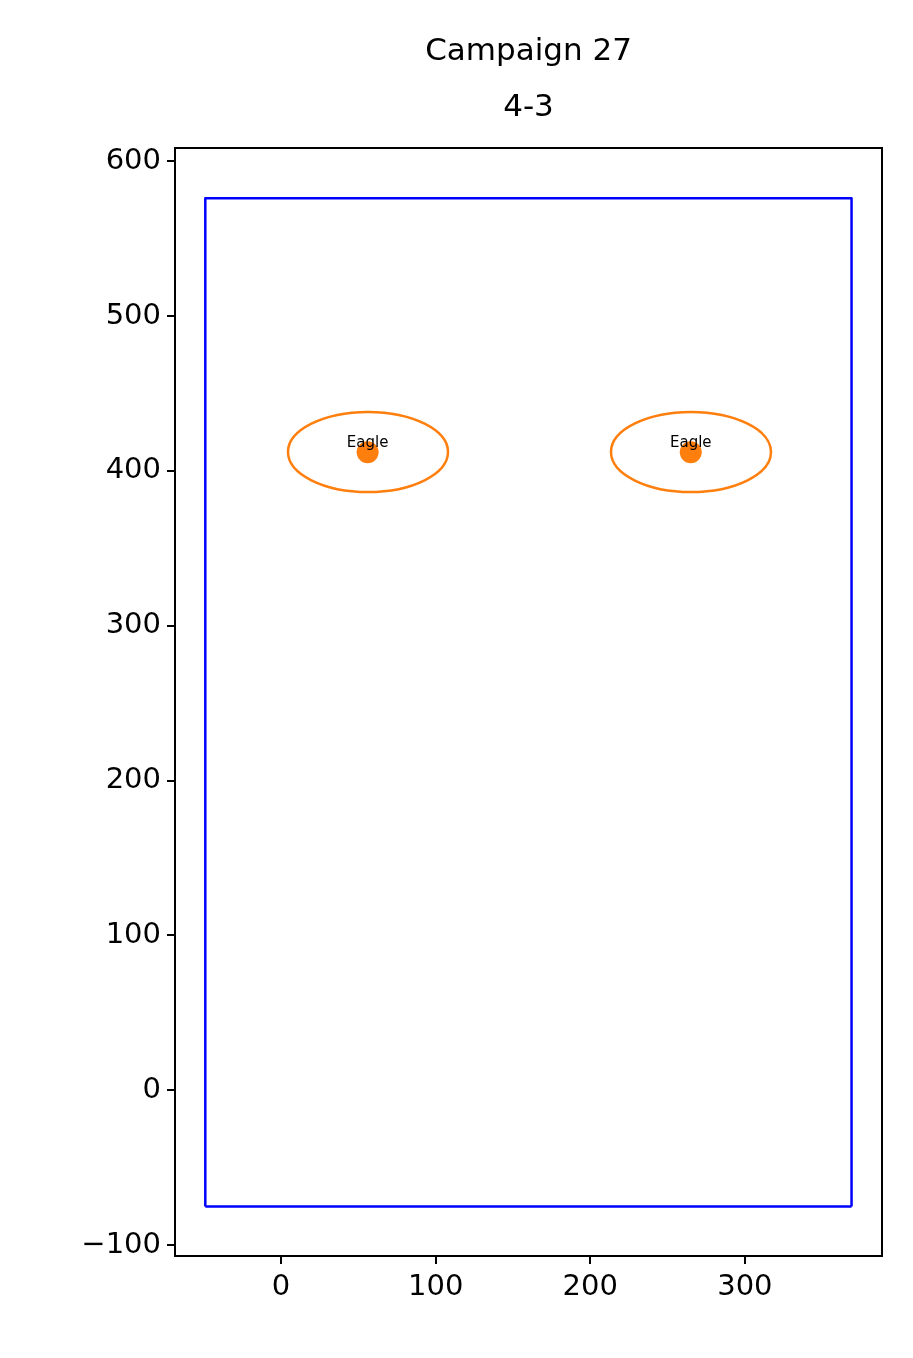  What do you see at coordinates (121, 1242) in the screenshot?
I see `y-tick-label: −100` at bounding box center [121, 1242].